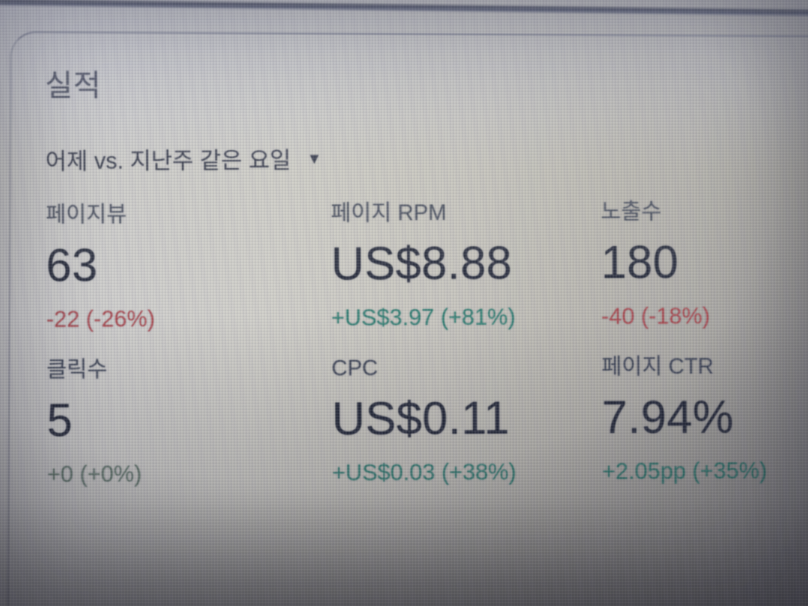 The width and height of the screenshot is (808, 606). I want to click on comparison-dropdown: 어제 vs. 지난주 같은 요일 ▼, so click(183, 158).